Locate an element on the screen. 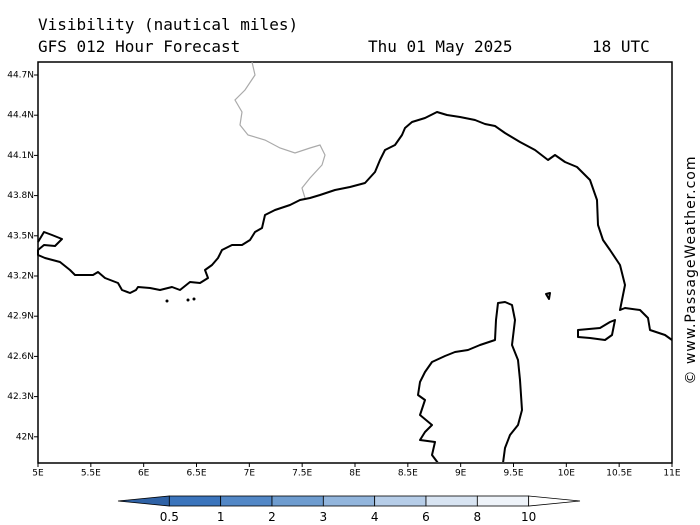  colorbar-label: 6 is located at coordinates (426, 517).